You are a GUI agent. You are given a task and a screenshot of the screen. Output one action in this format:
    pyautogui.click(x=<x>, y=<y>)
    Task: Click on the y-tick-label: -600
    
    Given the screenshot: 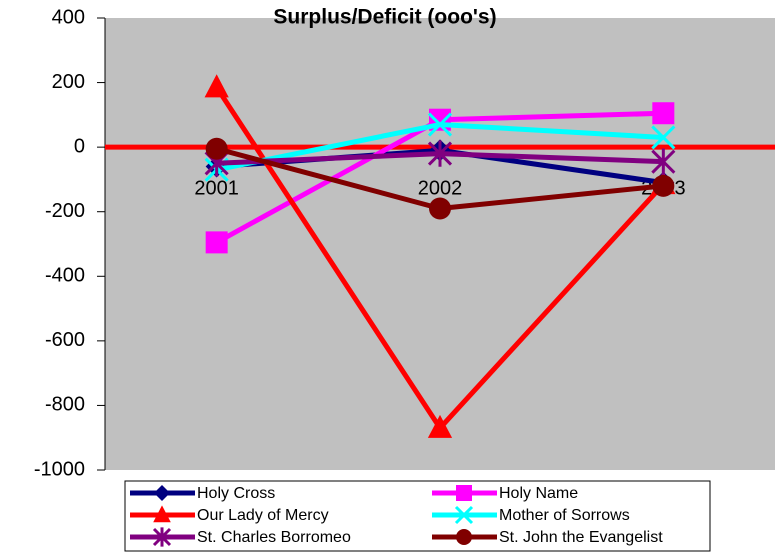 What is the action you would take?
    pyautogui.click(x=65, y=340)
    